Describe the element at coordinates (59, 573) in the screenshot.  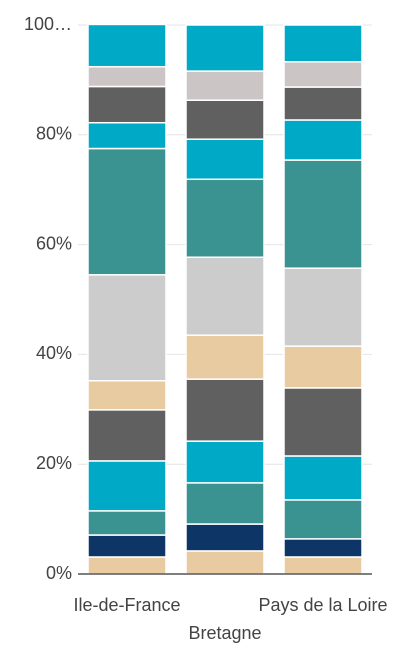
I see `y-tick-label: 0%` at that location.